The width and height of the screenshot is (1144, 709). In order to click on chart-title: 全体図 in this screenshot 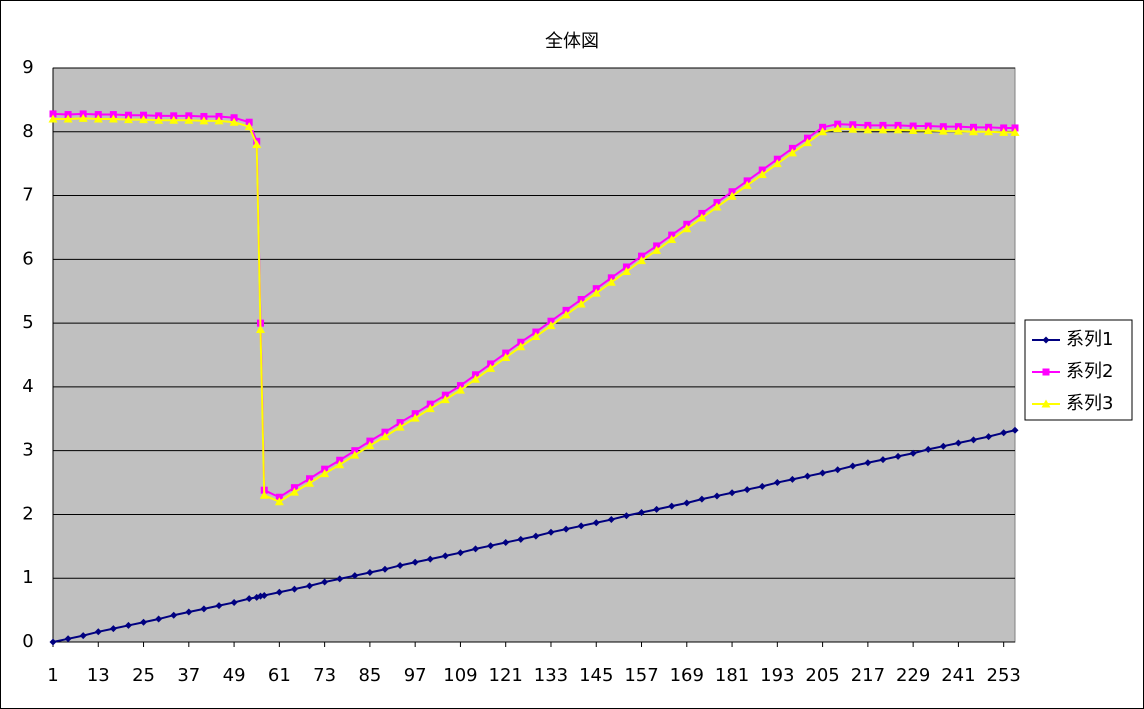, I will do `click(572, 41)`.